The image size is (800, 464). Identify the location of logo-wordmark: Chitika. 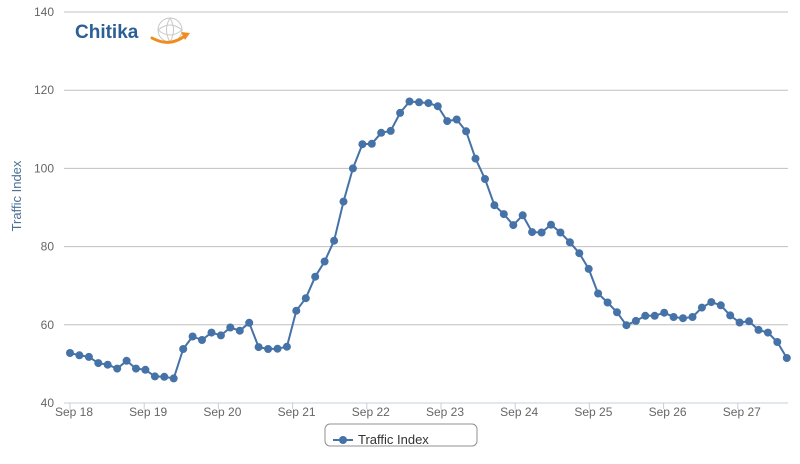
(107, 32).